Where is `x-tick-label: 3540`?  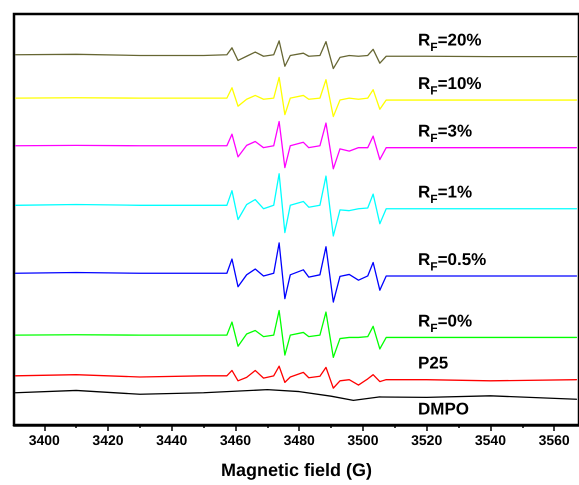
x-tick-label: 3540 is located at coordinates (490, 440).